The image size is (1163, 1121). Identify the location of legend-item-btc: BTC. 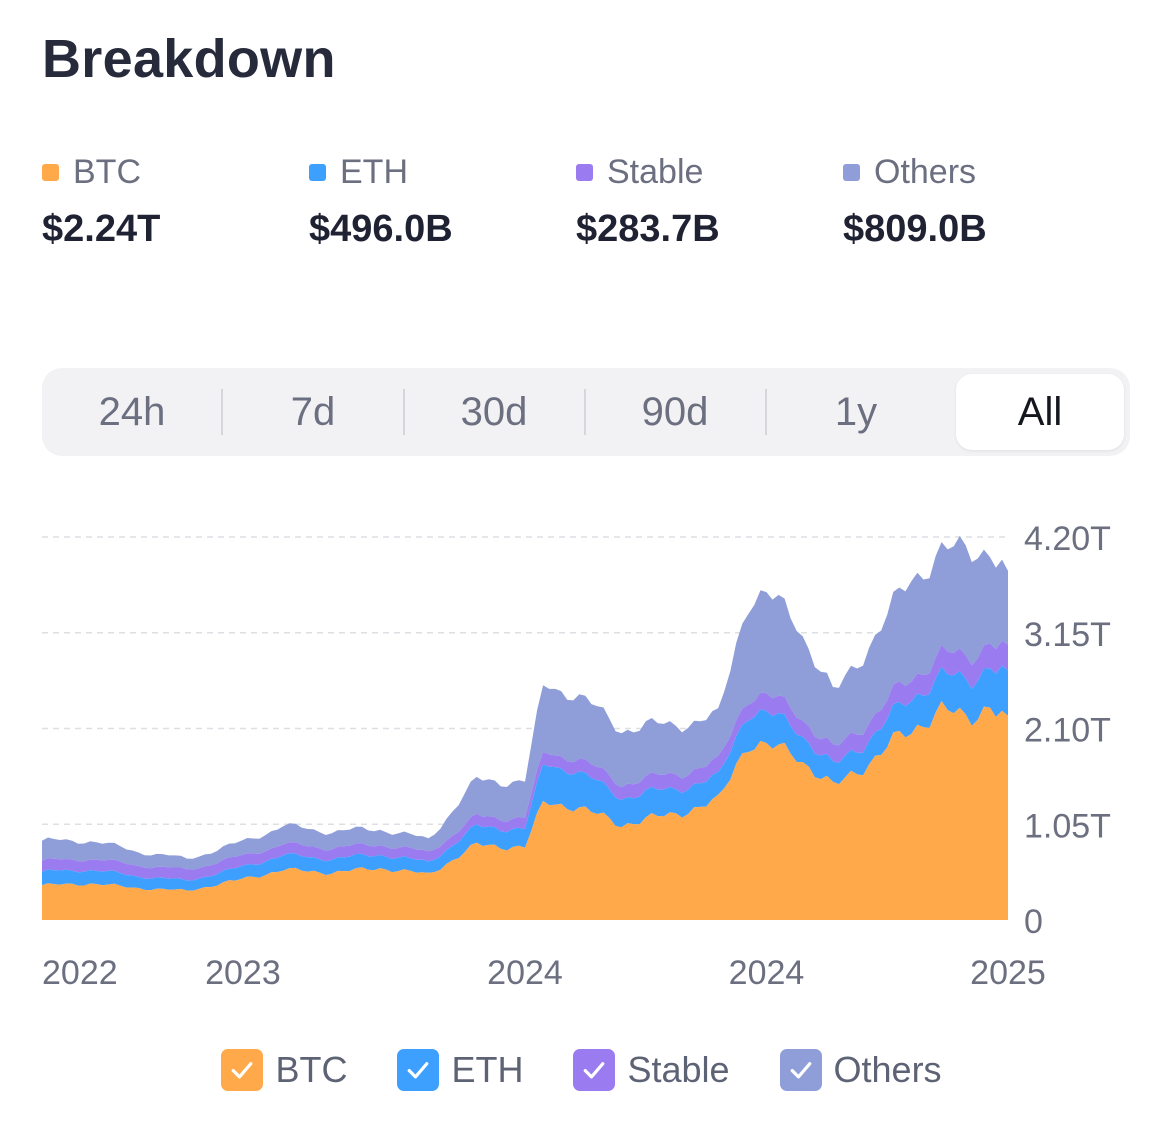
(284, 1070).